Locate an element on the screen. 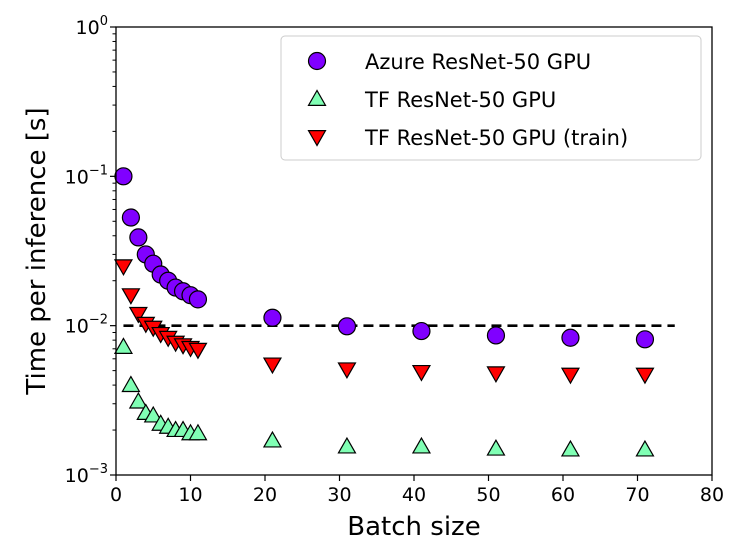 The height and width of the screenshot is (560, 747). y-tick-label: 10⁻¹ is located at coordinates (86, 175).